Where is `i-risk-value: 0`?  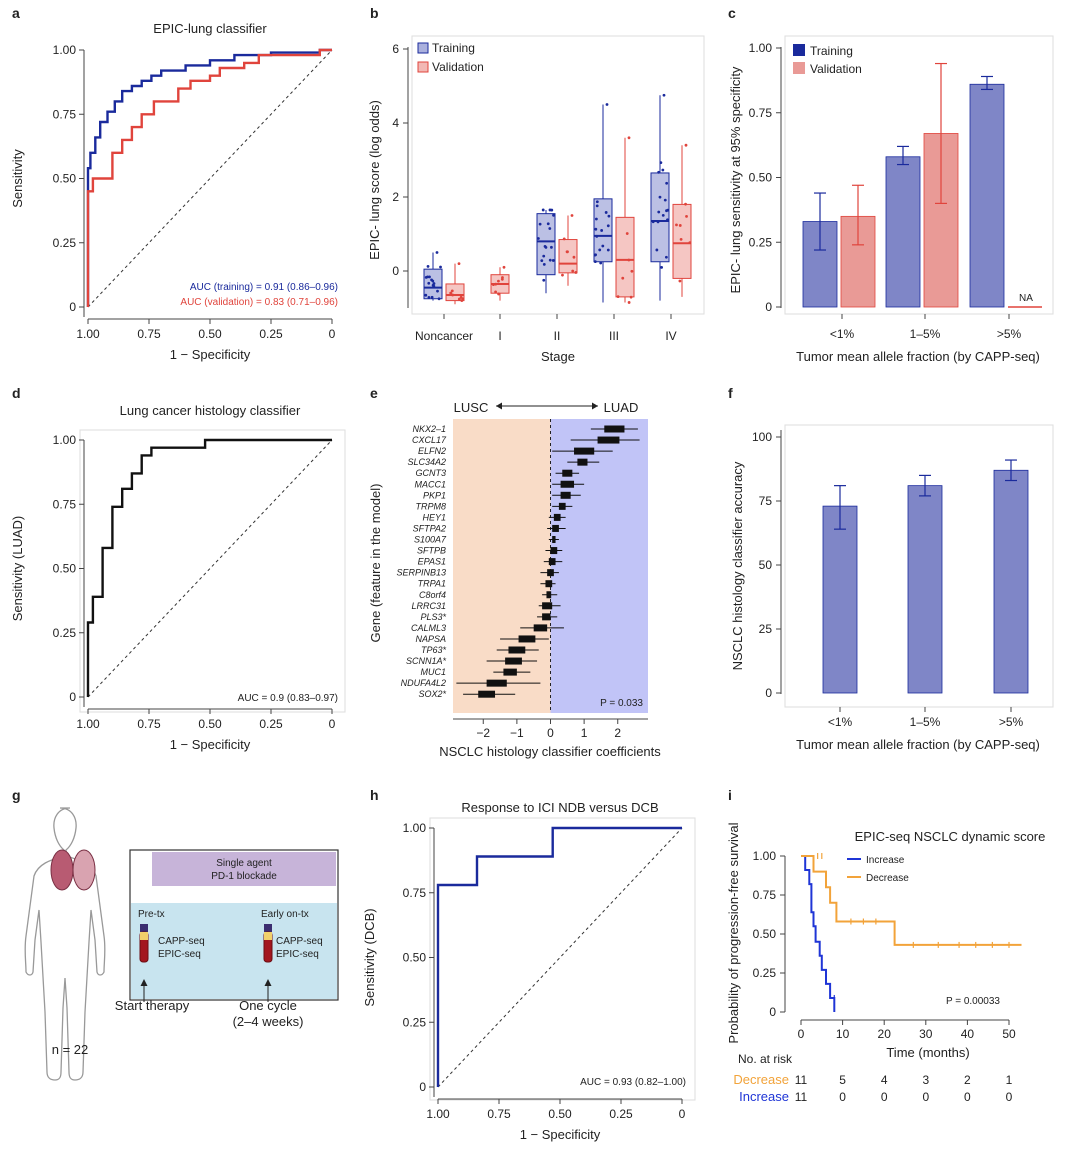
i-risk-value: 0 is located at coordinates (1009, 1097).